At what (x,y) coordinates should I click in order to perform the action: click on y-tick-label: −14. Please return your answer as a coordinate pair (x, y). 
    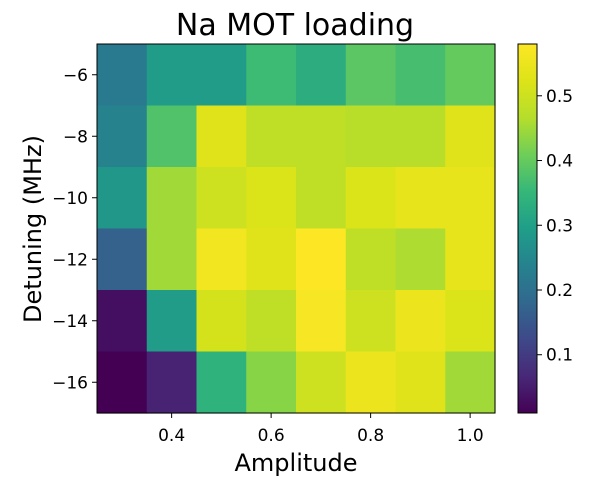
    Looking at the image, I should click on (70, 322).